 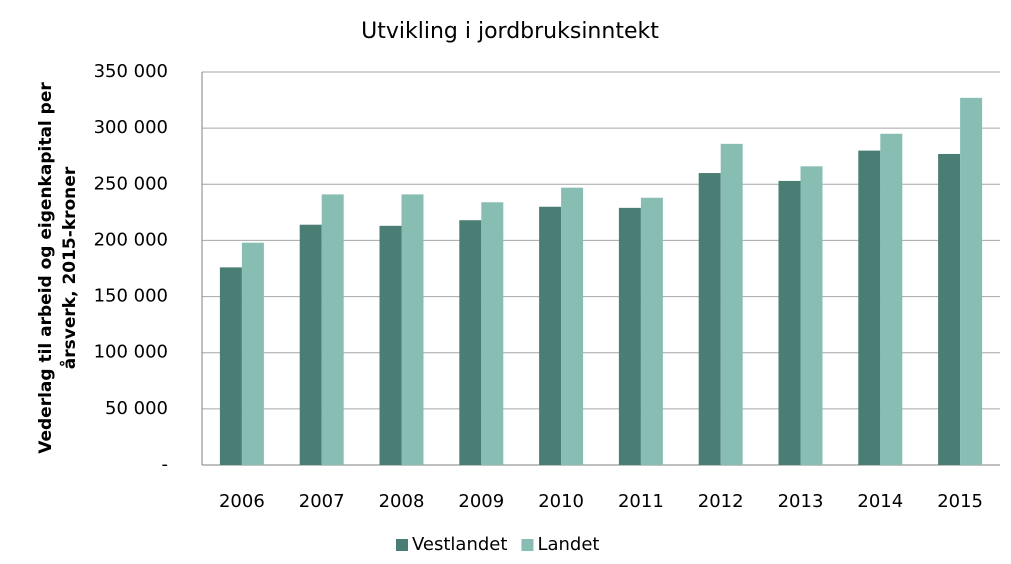 What do you see at coordinates (801, 501) in the screenshot?
I see `x-tick-label: 2013` at bounding box center [801, 501].